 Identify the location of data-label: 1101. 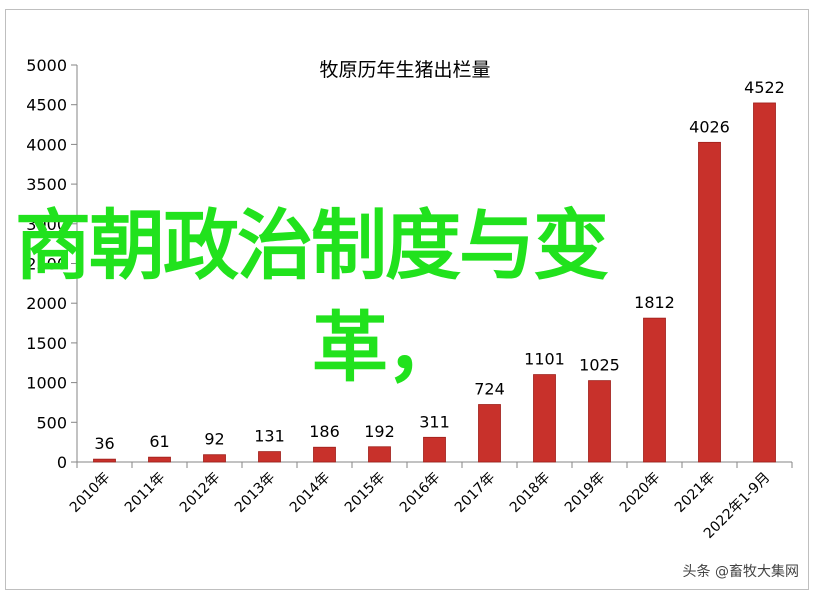
(544, 359).